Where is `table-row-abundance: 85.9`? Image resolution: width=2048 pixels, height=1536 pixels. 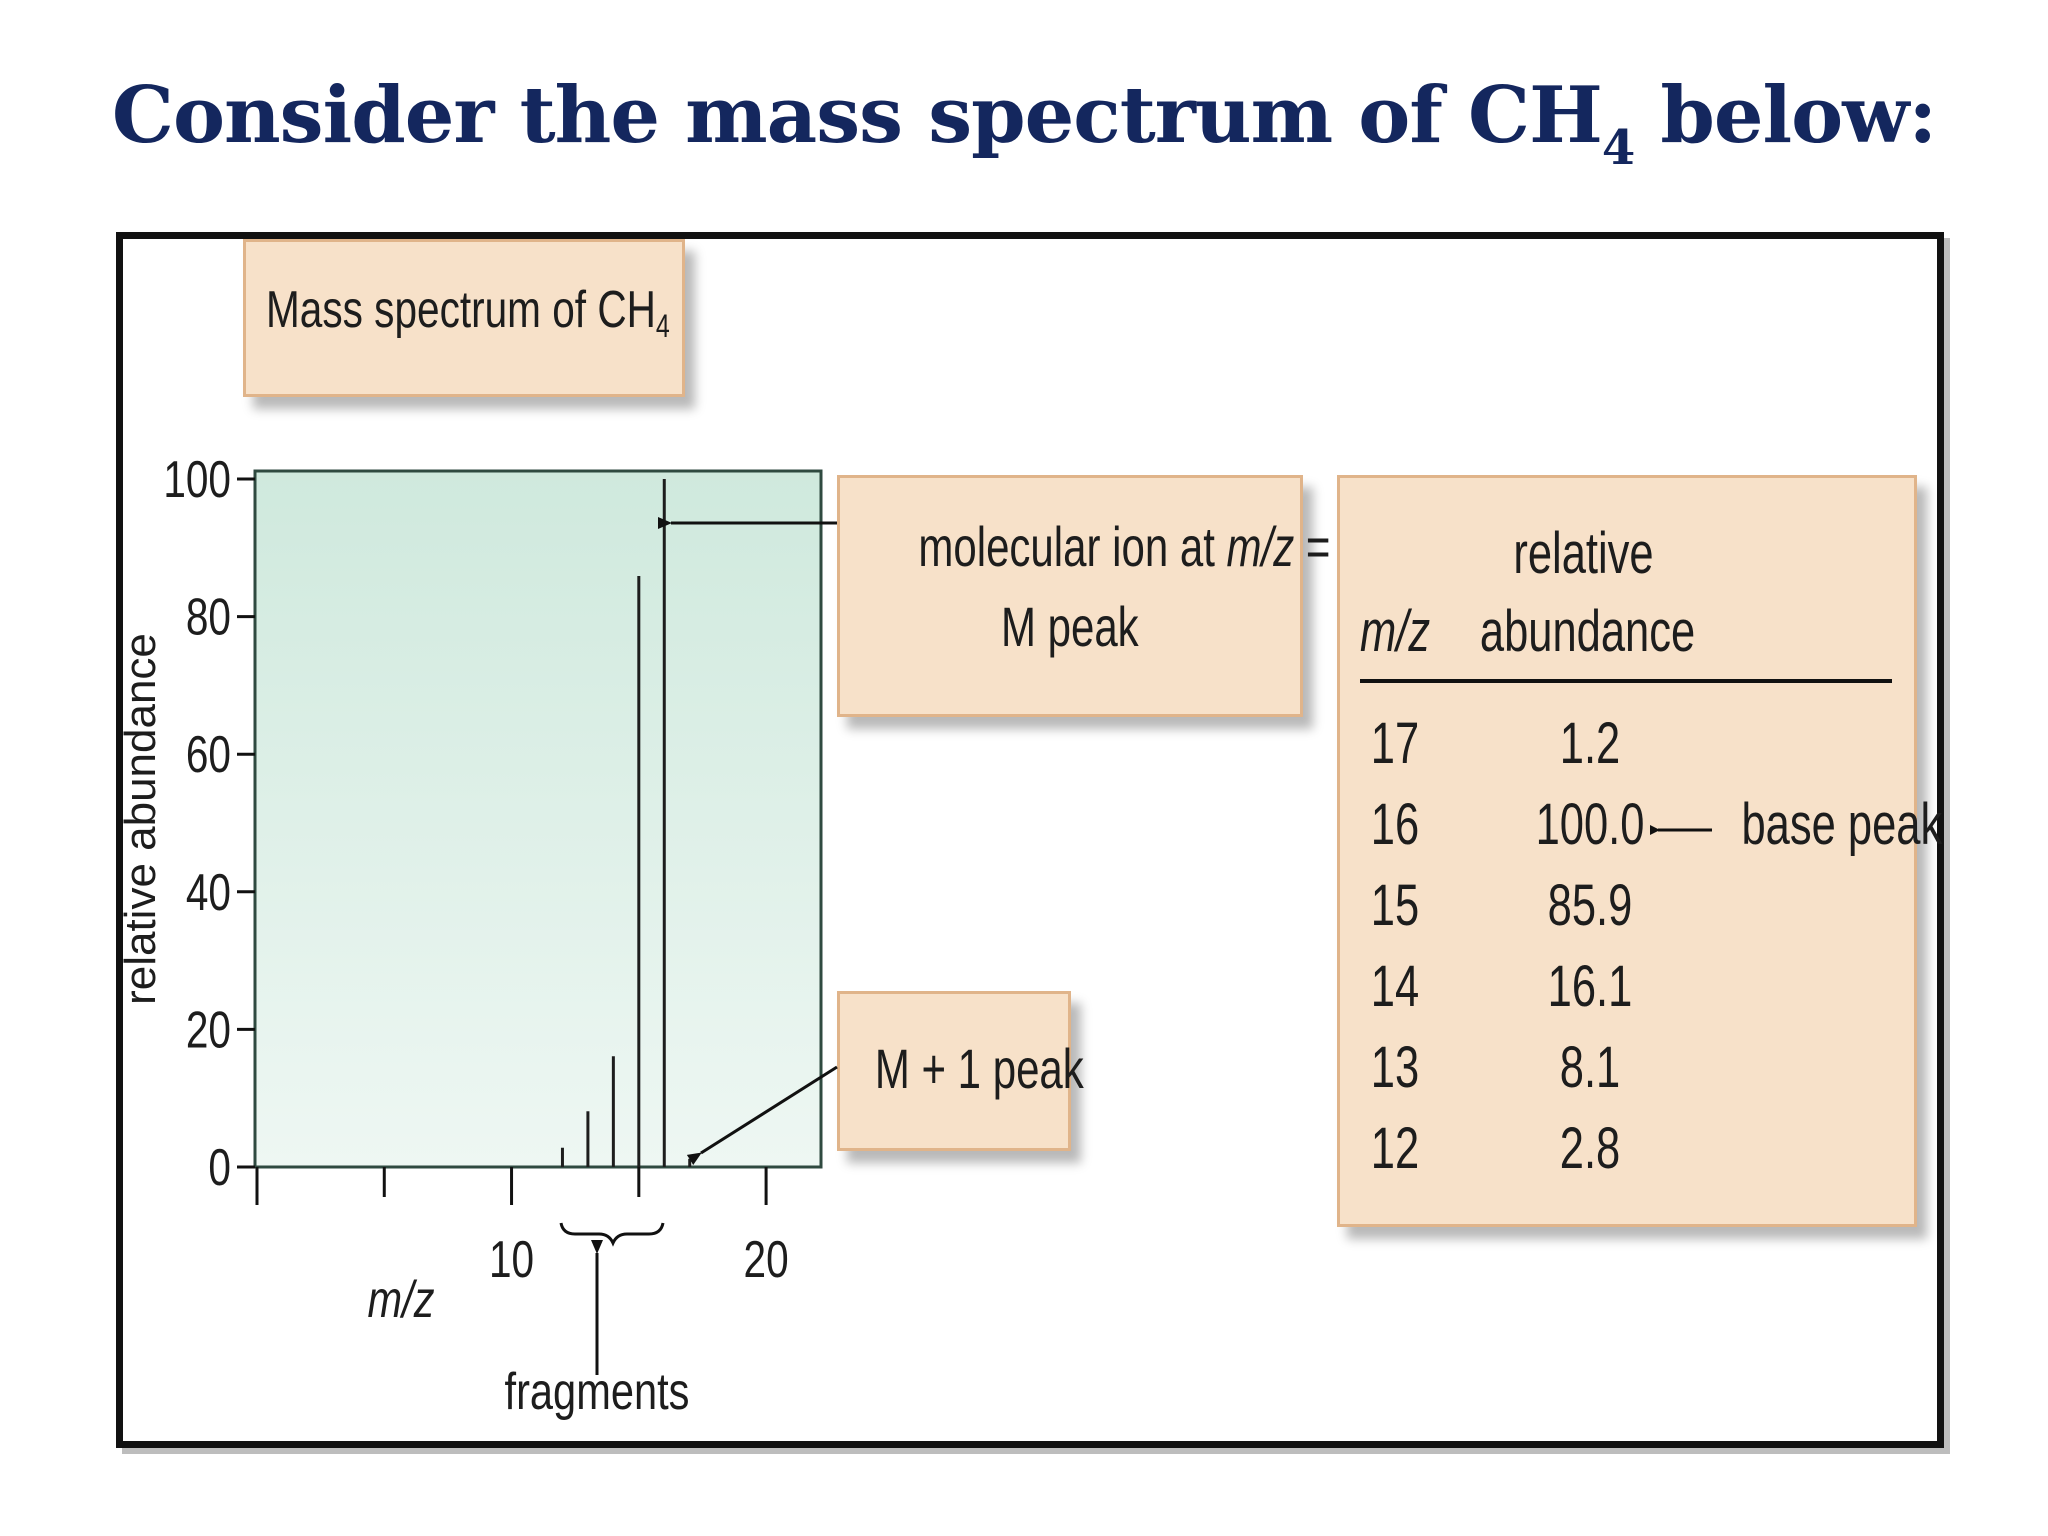 table-row-abundance: 85.9 is located at coordinates (1590, 905).